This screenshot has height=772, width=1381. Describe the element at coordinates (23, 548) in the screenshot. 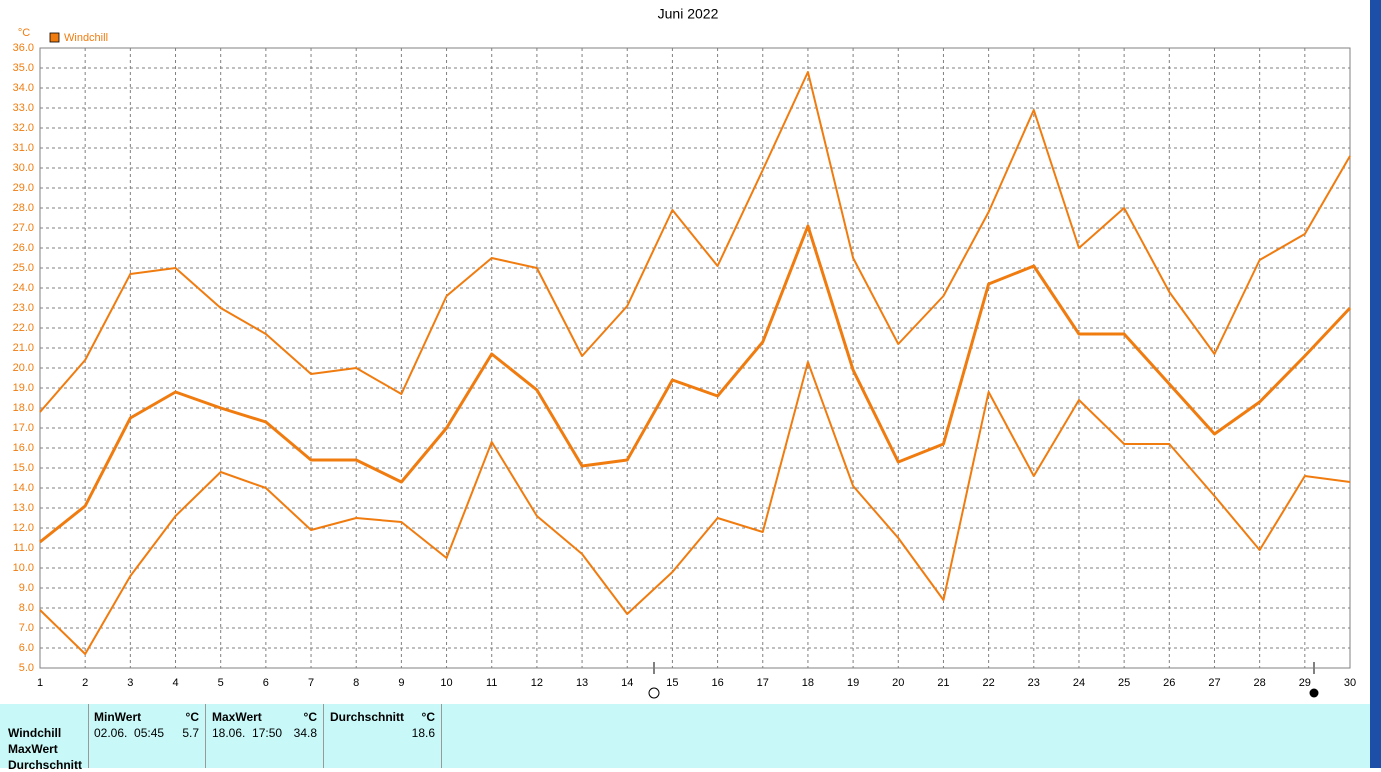

I see `y-tick-label: 11.0` at that location.